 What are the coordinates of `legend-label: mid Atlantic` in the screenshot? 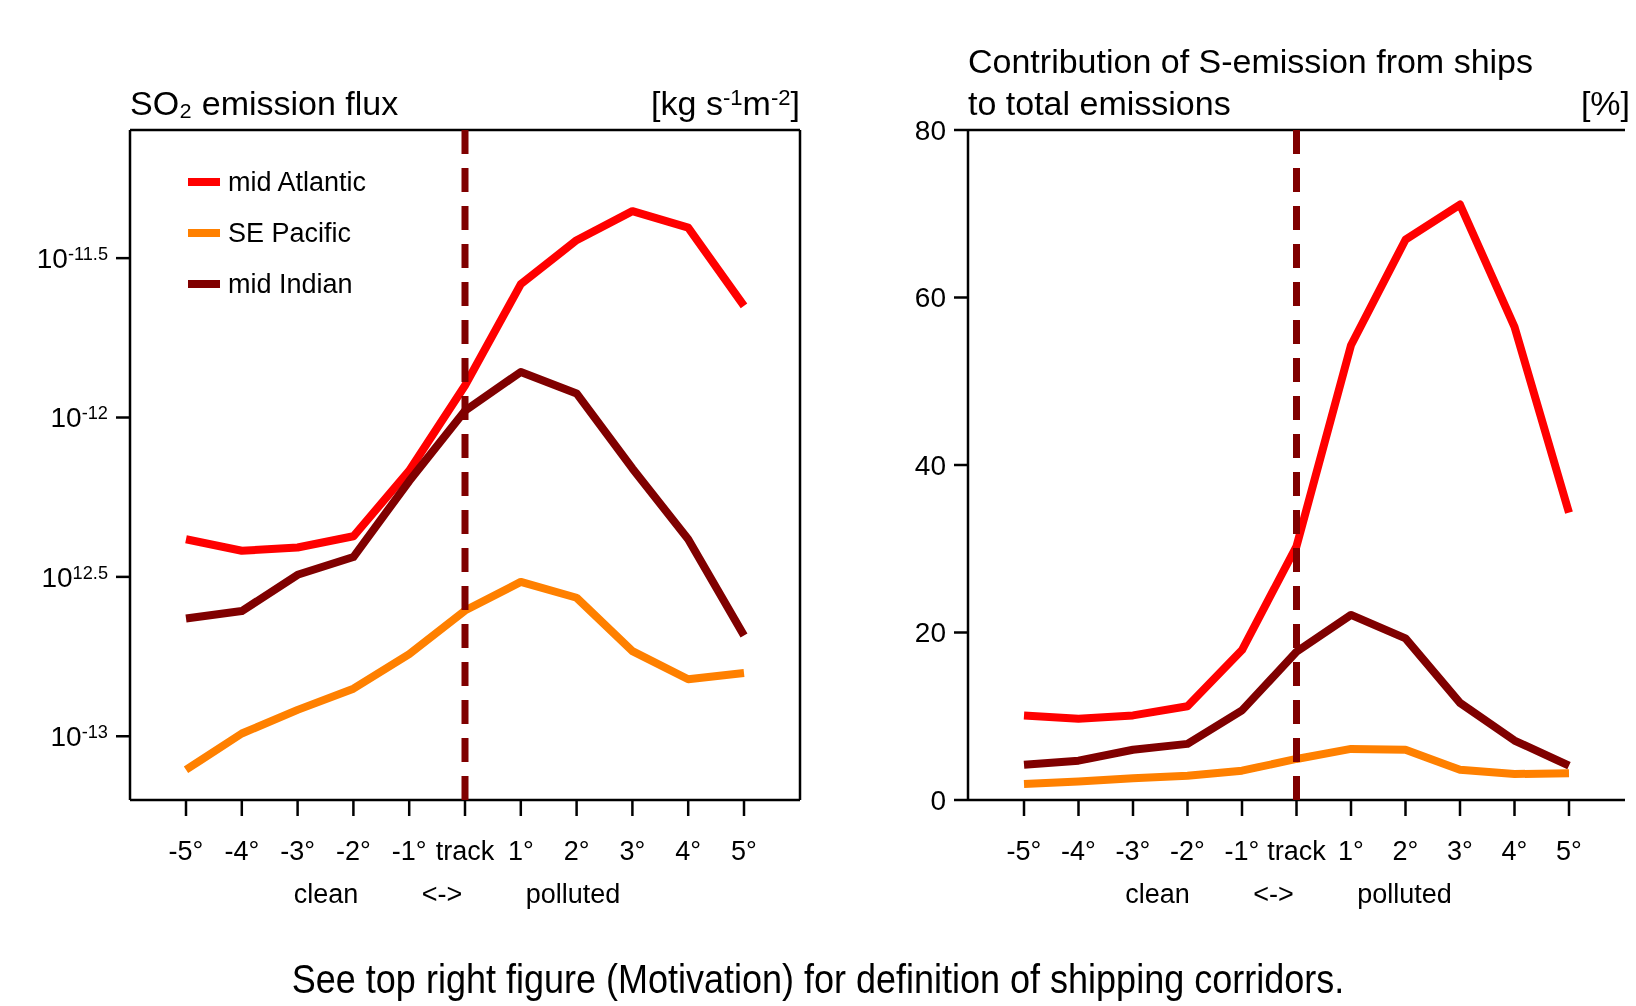 It's located at (297, 182).